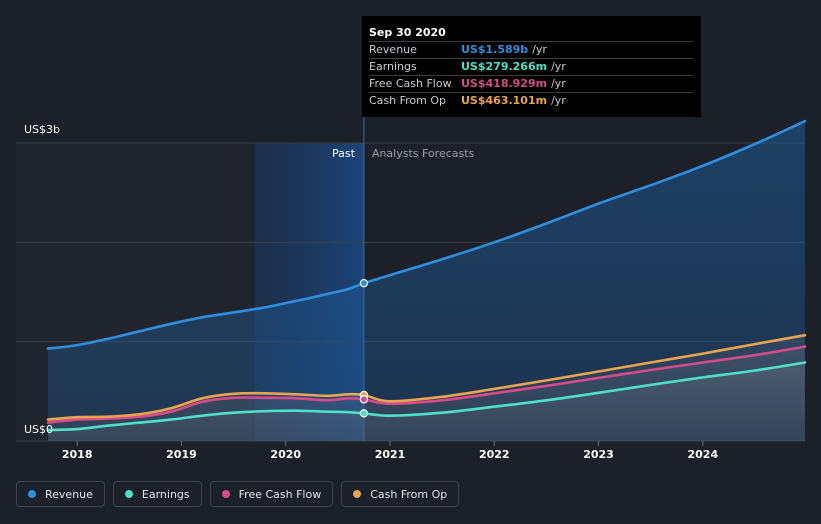  I want to click on line-free-cash-flow, so click(426, 384).